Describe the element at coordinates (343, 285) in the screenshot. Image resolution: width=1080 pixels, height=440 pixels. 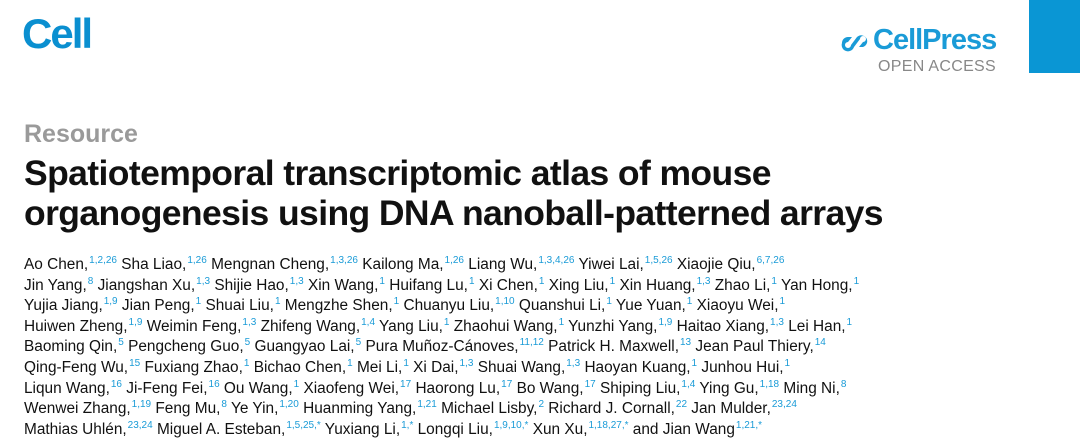
I see `author-name: Xin Wang,` at that location.